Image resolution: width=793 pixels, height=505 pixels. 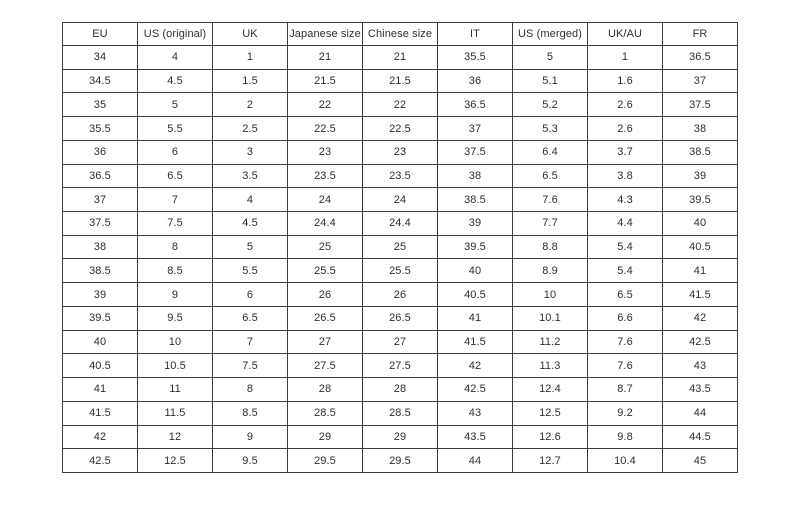 I want to click on table-cell: 40, so click(x=475, y=271).